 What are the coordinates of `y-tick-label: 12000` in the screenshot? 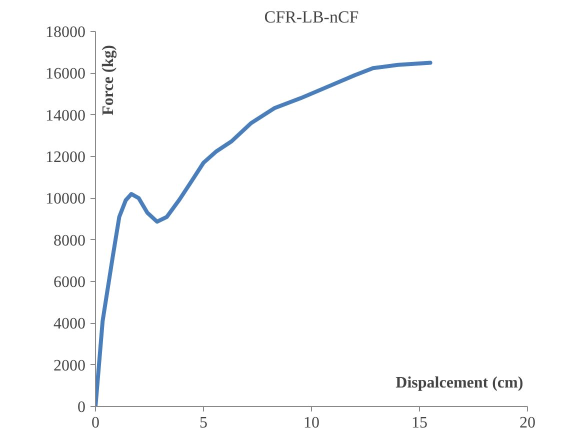 It's located at (66, 157).